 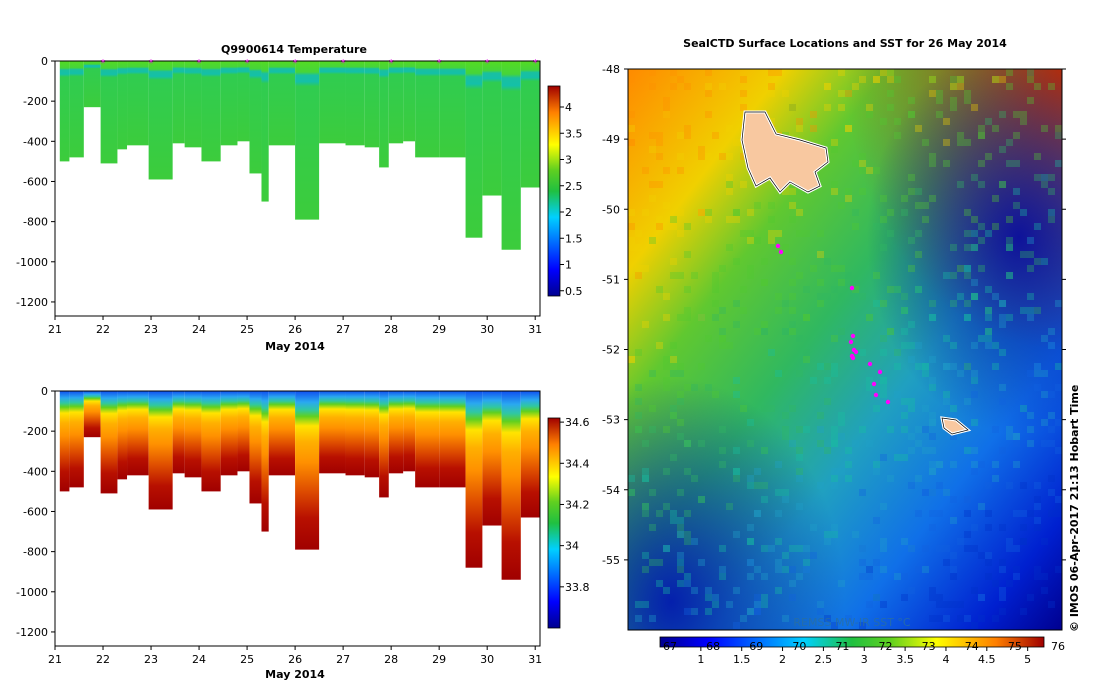 I want to click on latitude-label: -52, so click(x=611, y=350).